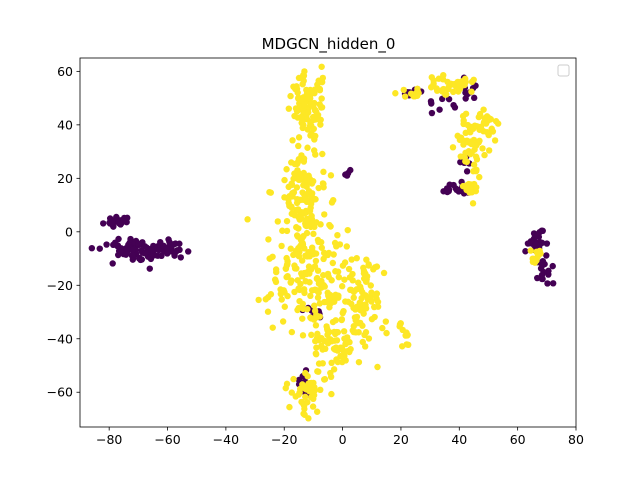 This screenshot has width=640, height=480. I want to click on x-tick-label: 40, so click(459, 439).